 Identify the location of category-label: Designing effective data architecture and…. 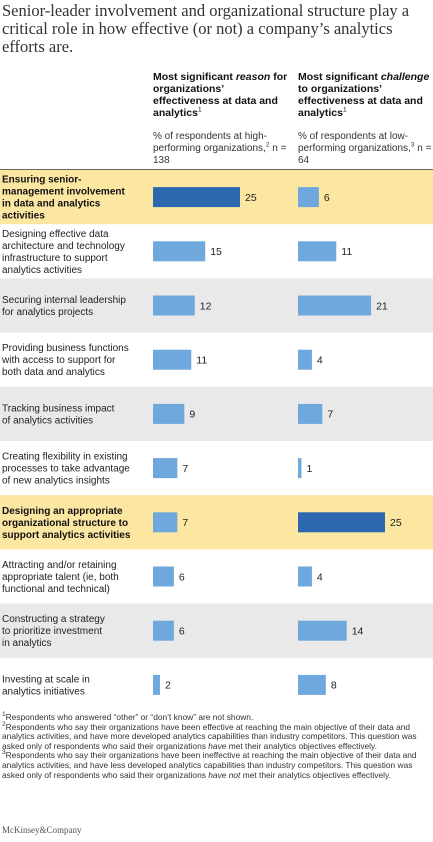
(63, 252).